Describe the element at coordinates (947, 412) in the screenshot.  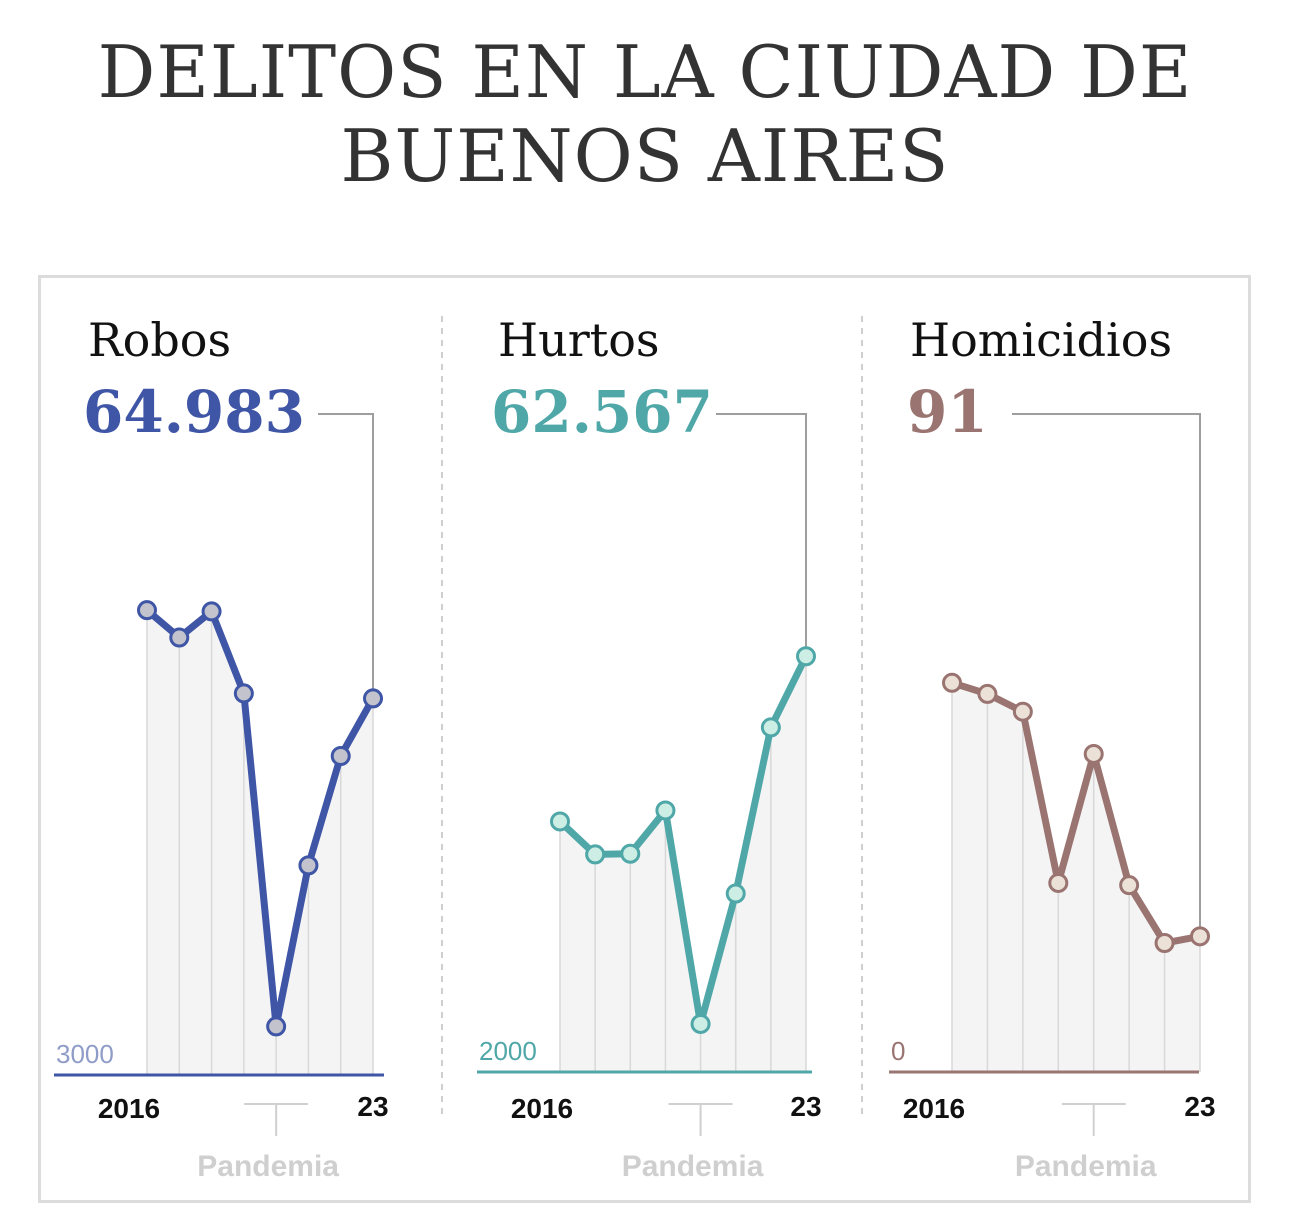
I see `highlight-value: 91` at that location.